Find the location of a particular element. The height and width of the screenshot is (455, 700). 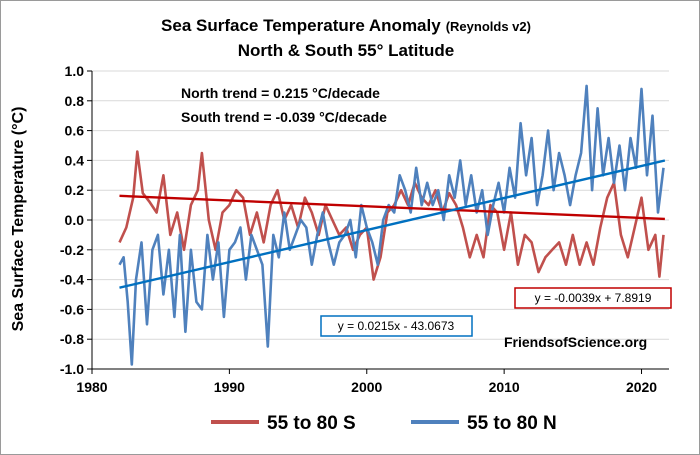

north-equation-border is located at coordinates (396, 326).